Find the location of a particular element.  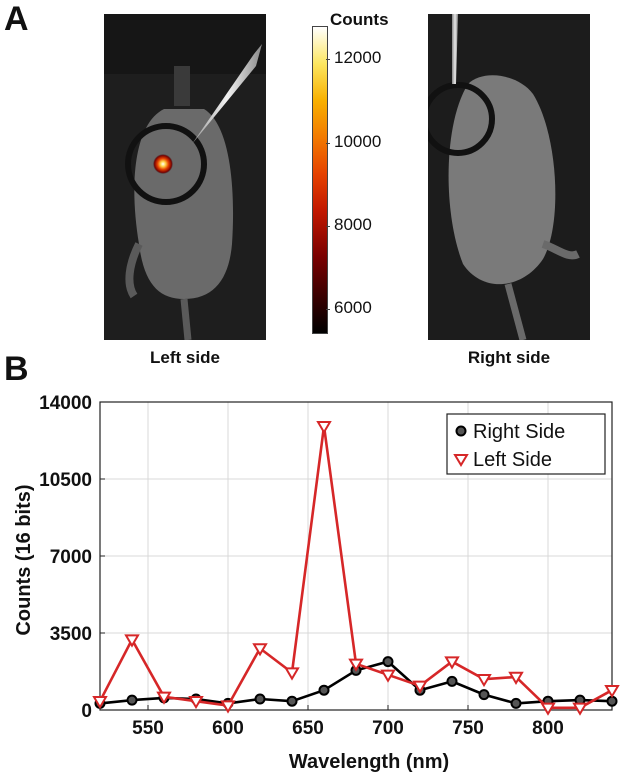

chart-ylabel: Counts (16 bits) is located at coordinates (24, 559).